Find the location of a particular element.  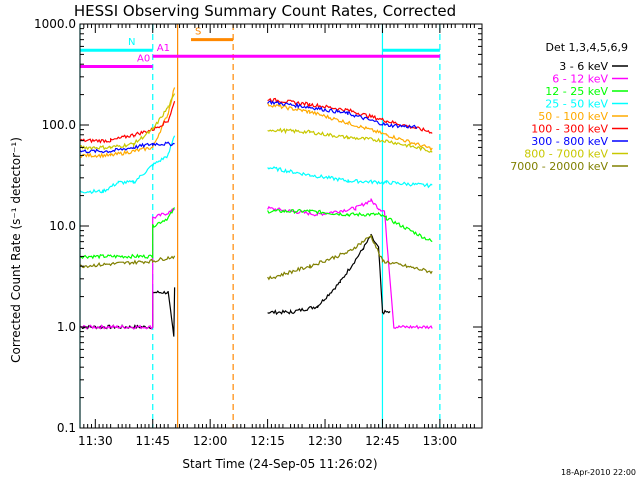

legend-entry-label: 3 - 6 keV is located at coordinates (583, 66).